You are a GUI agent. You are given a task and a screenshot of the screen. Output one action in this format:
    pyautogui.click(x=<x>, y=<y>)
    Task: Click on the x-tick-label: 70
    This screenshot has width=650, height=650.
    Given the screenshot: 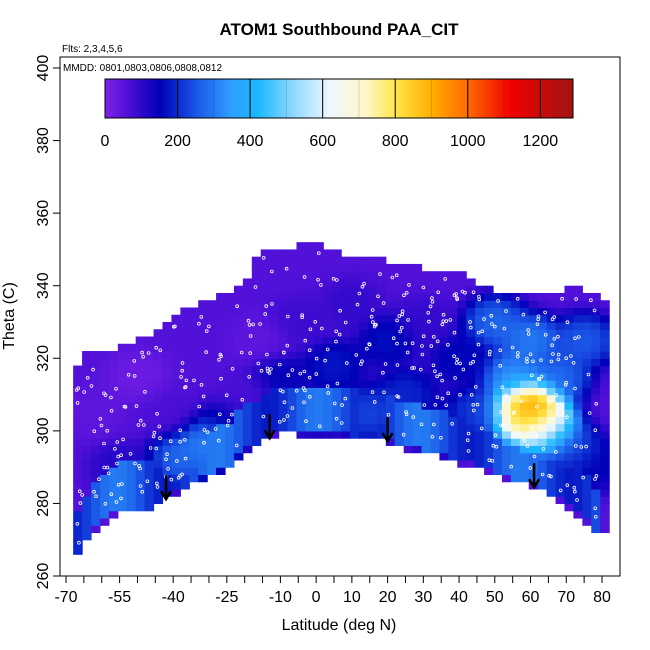 What is the action you would take?
    pyautogui.click(x=566, y=597)
    